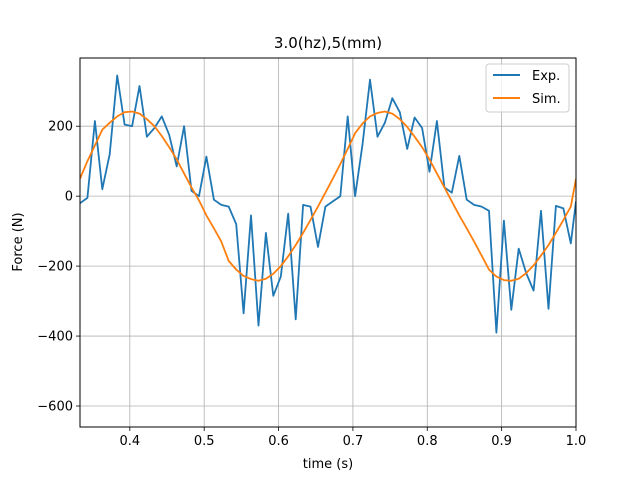 This screenshot has height=480, width=640. I want to click on x-tick-label: 0.7, so click(353, 441).